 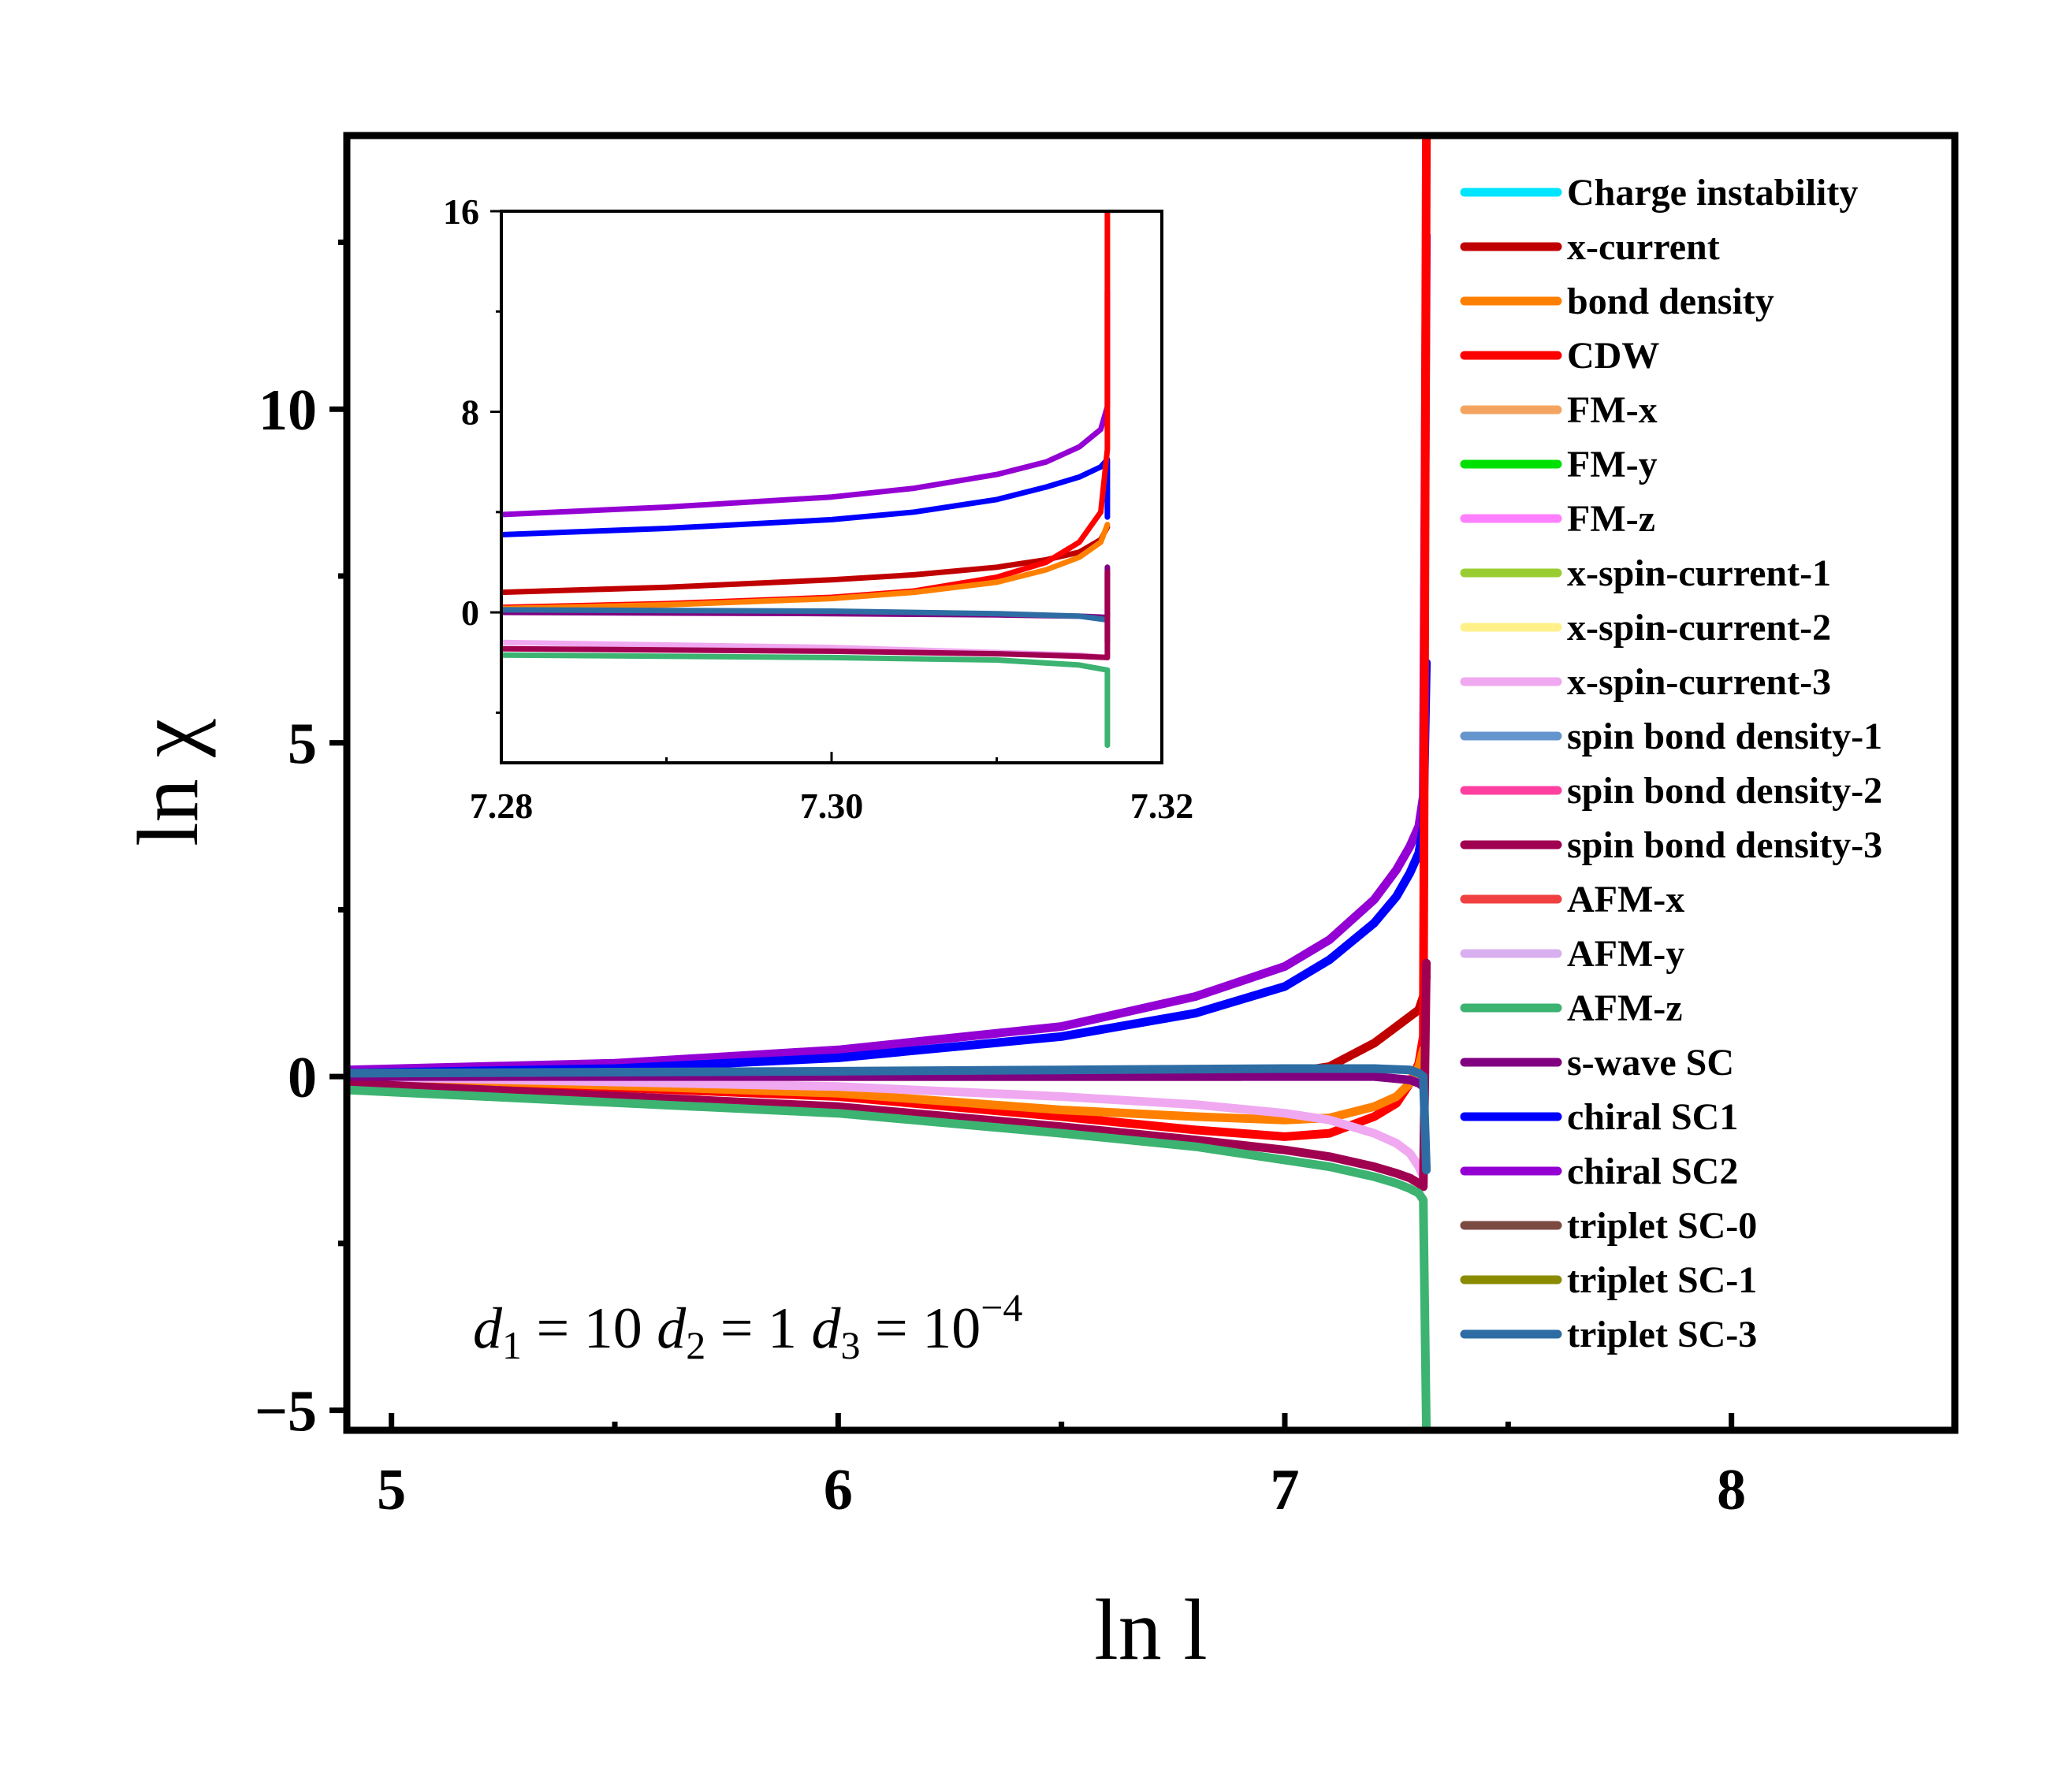 I want to click on inset-series-bond-density, so click(x=806, y=567).